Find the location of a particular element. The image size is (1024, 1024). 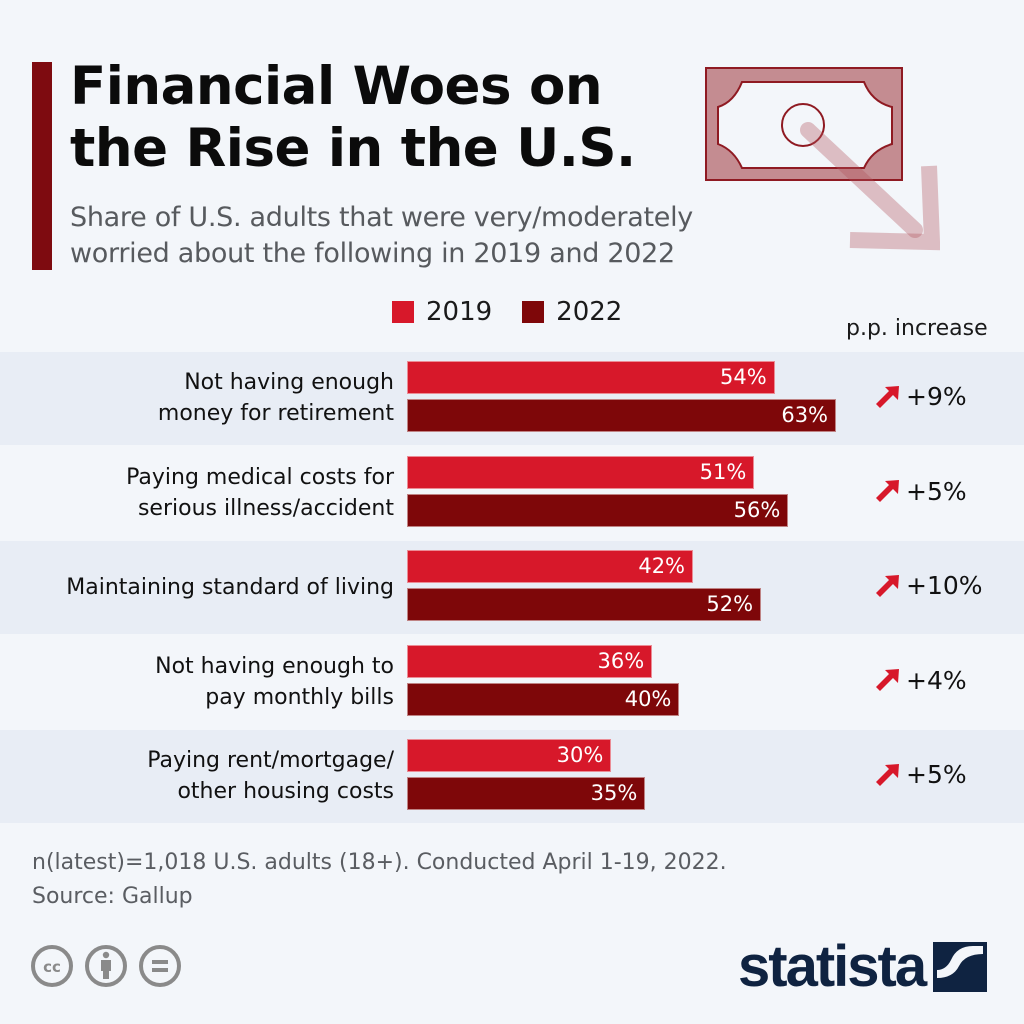

legend-swatch-2022 is located at coordinates (533, 312).